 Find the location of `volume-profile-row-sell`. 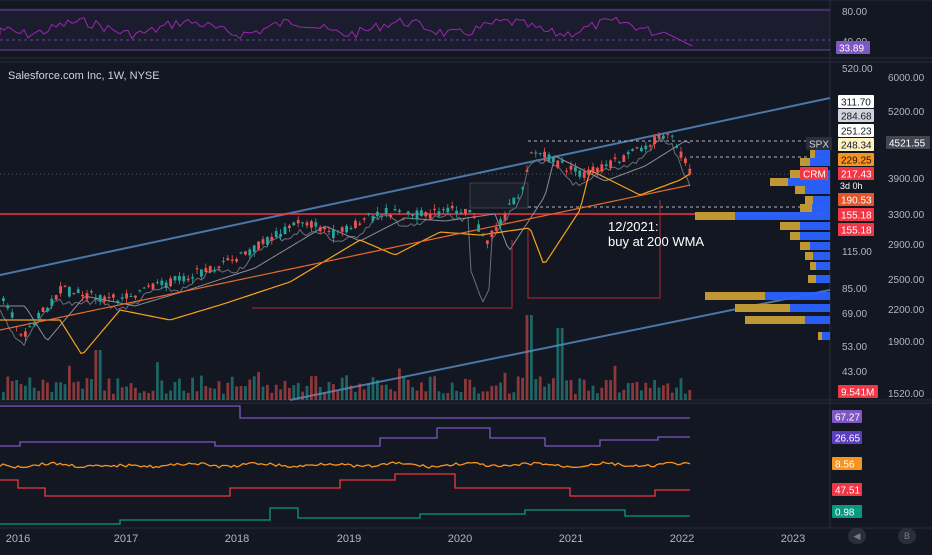

volume-profile-row-sell is located at coordinates (805, 162).